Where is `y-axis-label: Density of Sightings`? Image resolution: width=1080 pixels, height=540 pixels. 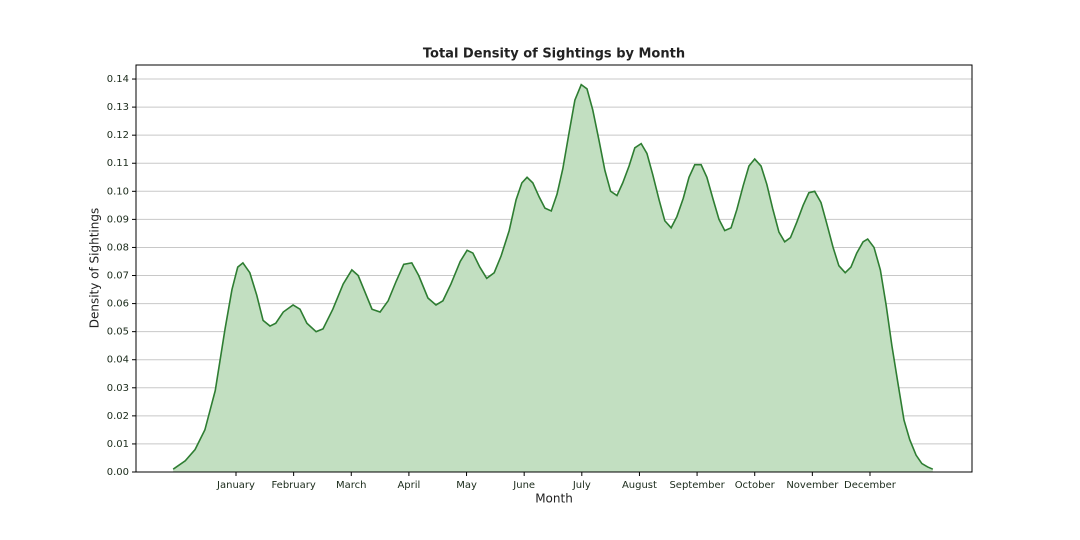 y-axis-label: Density of Sightings is located at coordinates (95, 268).